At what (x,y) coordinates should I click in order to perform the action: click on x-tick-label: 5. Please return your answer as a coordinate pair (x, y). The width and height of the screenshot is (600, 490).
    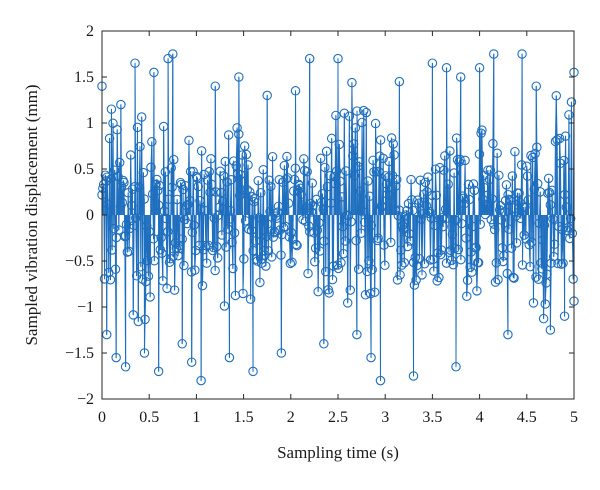
    Looking at the image, I should click on (574, 417).